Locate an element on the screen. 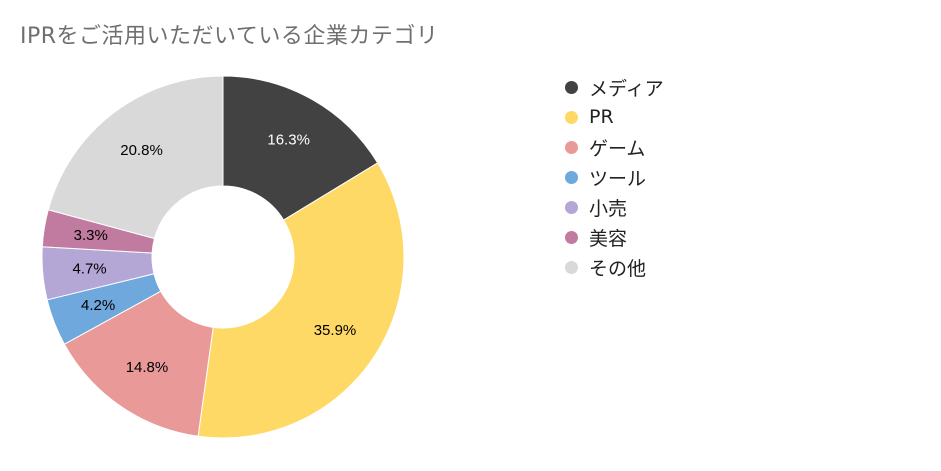  legend: メディア PR ゲームツール小売美容その他 is located at coordinates (614, 177).